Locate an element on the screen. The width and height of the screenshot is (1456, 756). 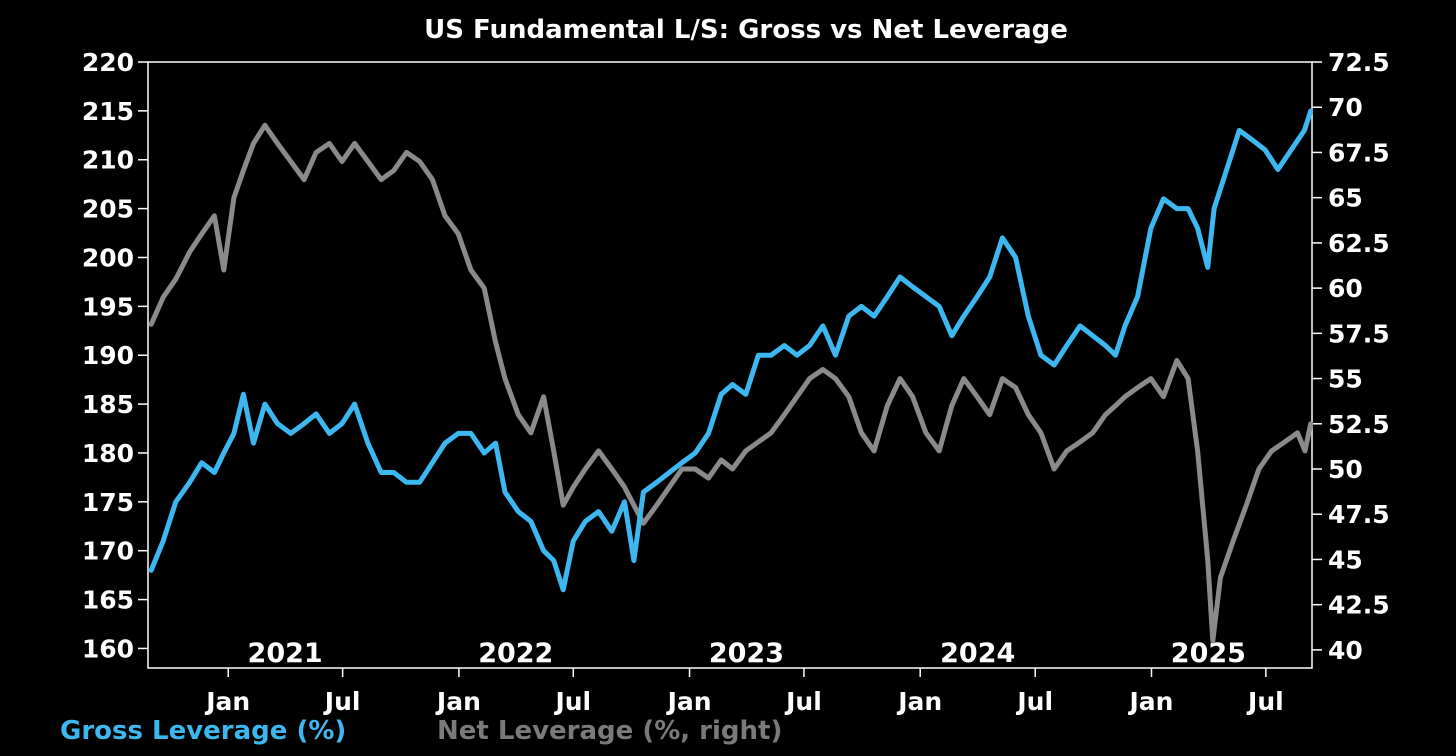
right-axis-tick-label: 50 is located at coordinates (1345, 469).